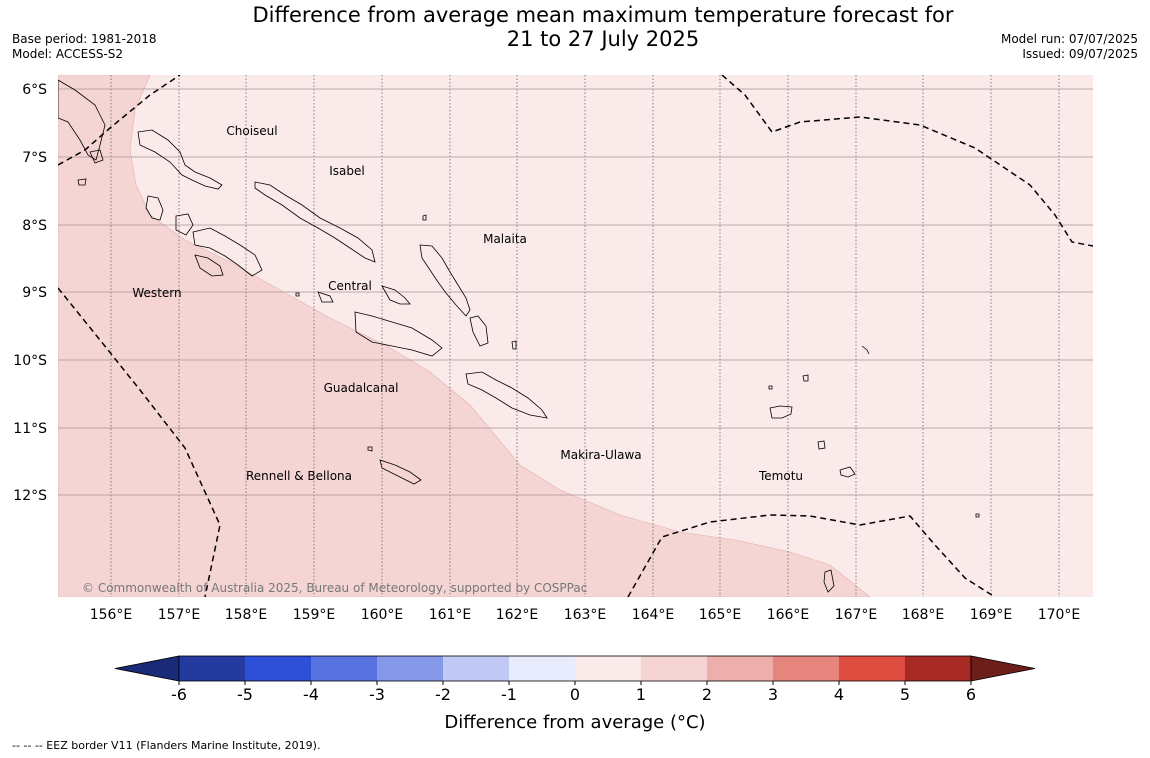 Image resolution: width=1150 pixels, height=758 pixels. I want to click on lon-label-160e: 160°E, so click(382, 615).